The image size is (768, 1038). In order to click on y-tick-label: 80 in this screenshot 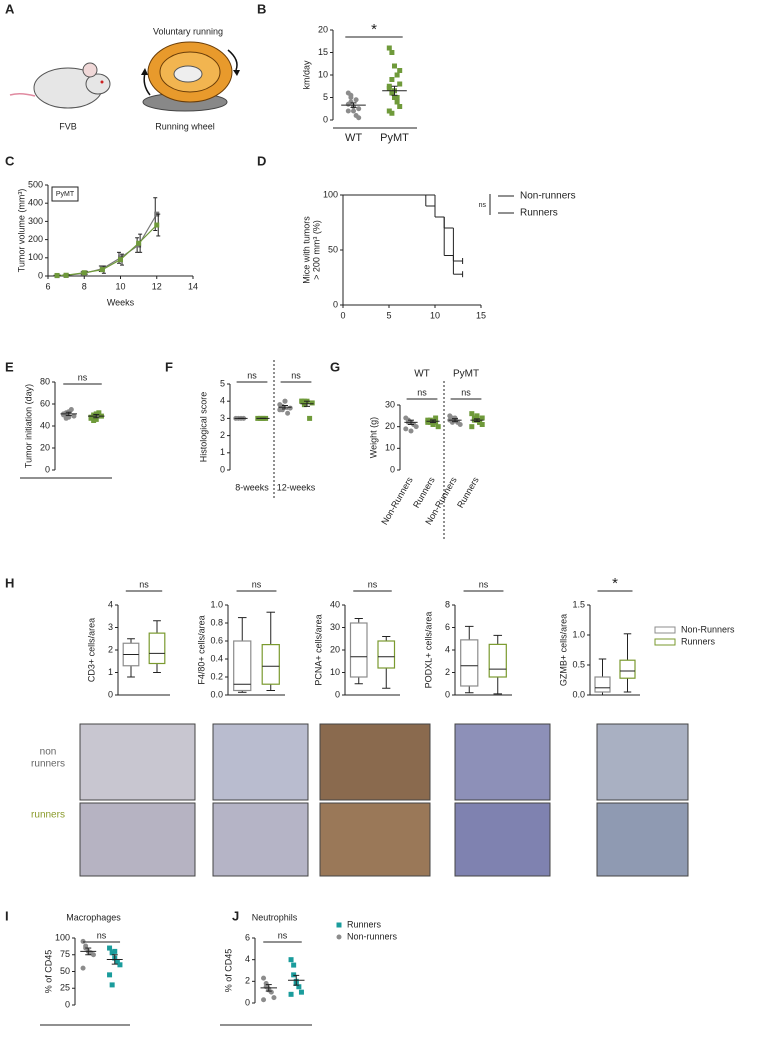, I will do `click(45, 381)`.